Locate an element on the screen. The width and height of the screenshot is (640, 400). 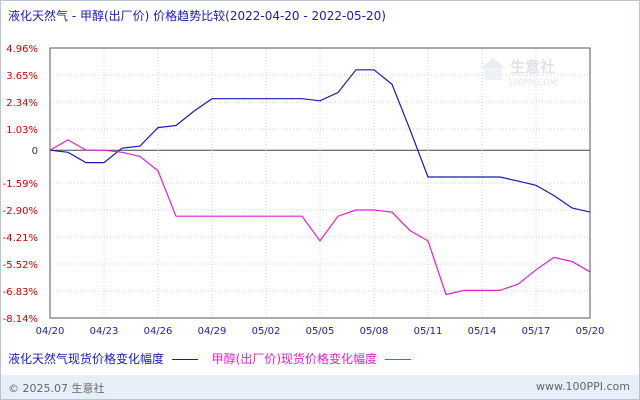
house-body is located at coordinates (493, 74).